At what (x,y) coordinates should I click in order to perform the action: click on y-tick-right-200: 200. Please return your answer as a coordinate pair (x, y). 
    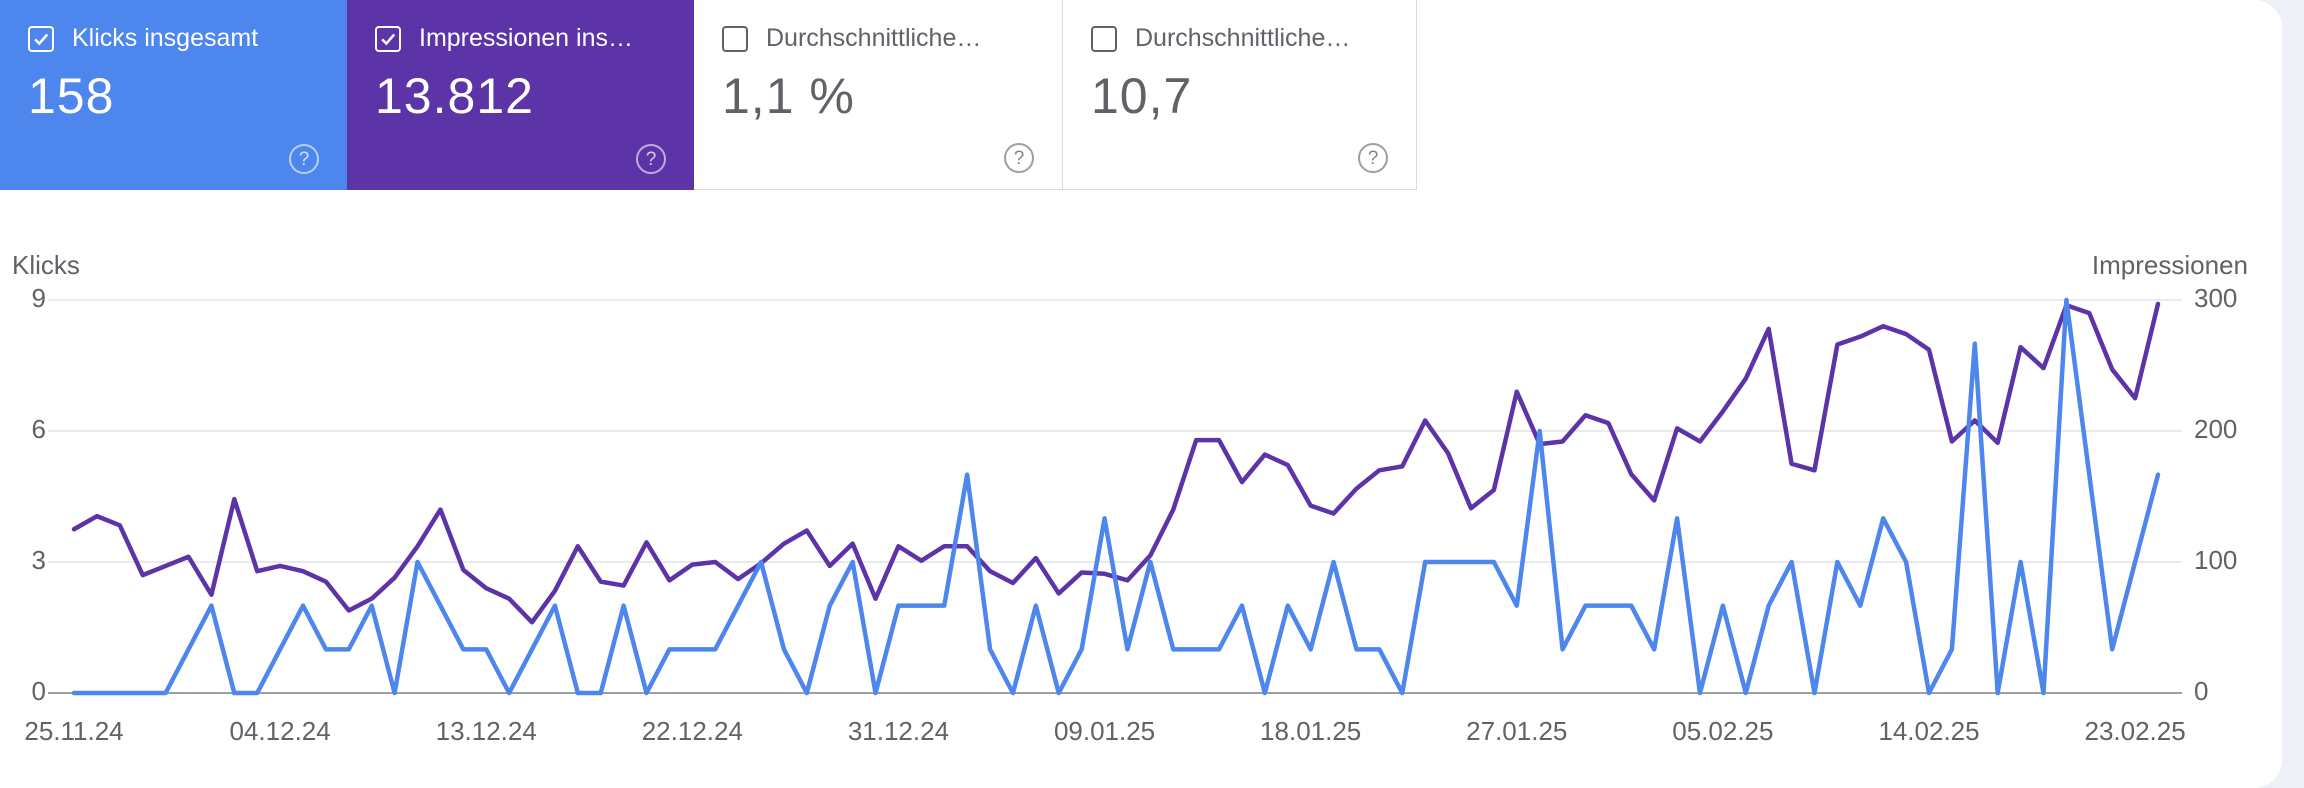
    Looking at the image, I should click on (2216, 429).